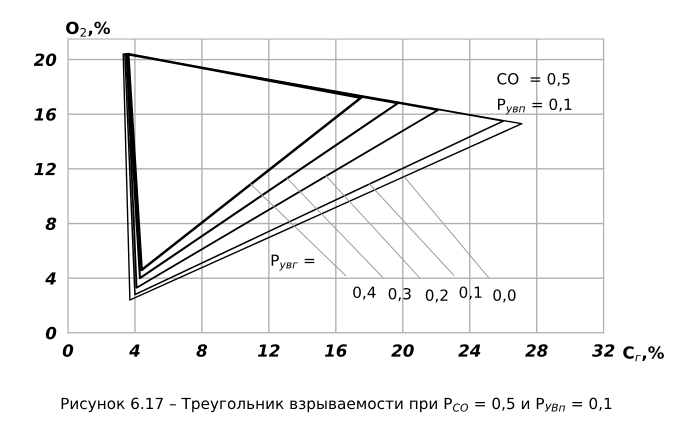  What do you see at coordinates (50, 278) in the screenshot?
I see `y-tick-label: 4` at bounding box center [50, 278].